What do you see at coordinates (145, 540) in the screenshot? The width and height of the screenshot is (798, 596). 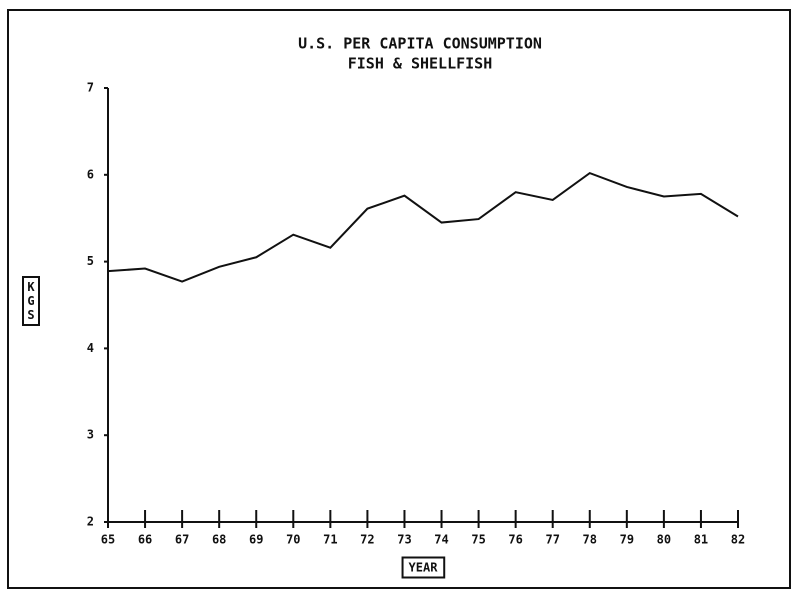 I see `x-tick-label: 66` at bounding box center [145, 540].